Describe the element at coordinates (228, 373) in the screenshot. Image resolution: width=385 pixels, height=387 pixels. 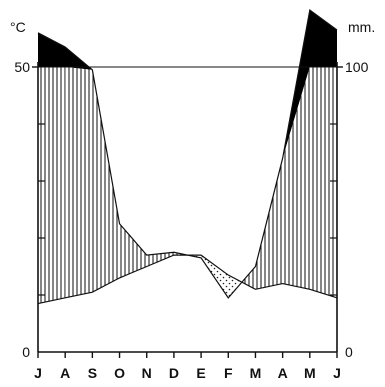
I see `month-label-7: F` at that location.